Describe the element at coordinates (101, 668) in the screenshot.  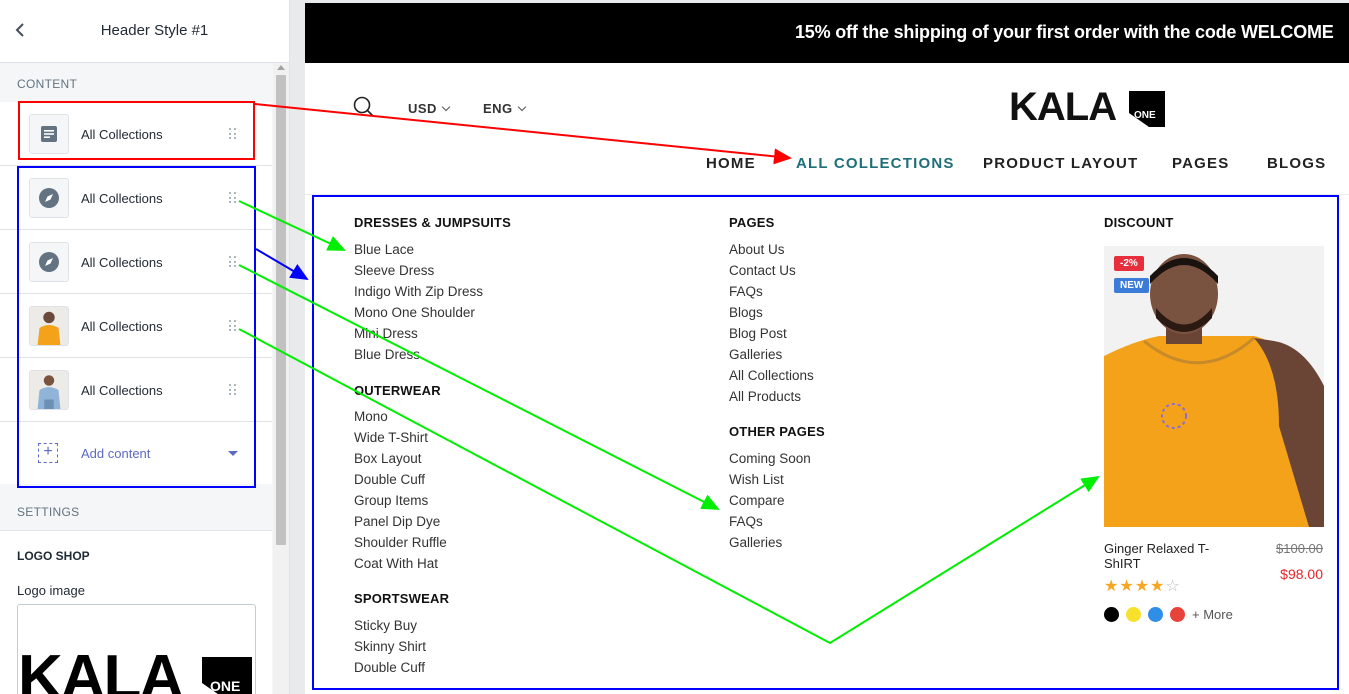
I see `logo-preview-text: KALA` at that location.